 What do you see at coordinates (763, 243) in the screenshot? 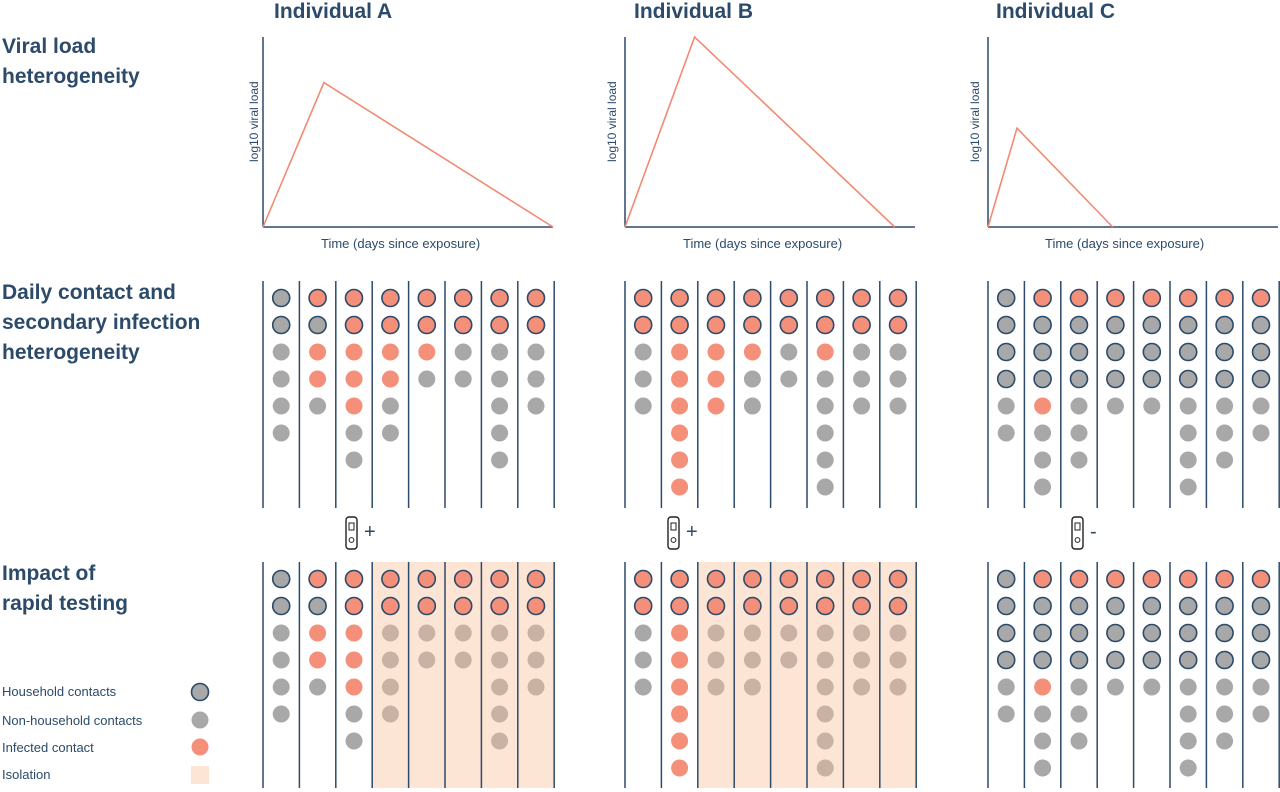
I see `xlabel-b: Time (days since exposure)` at bounding box center [763, 243].